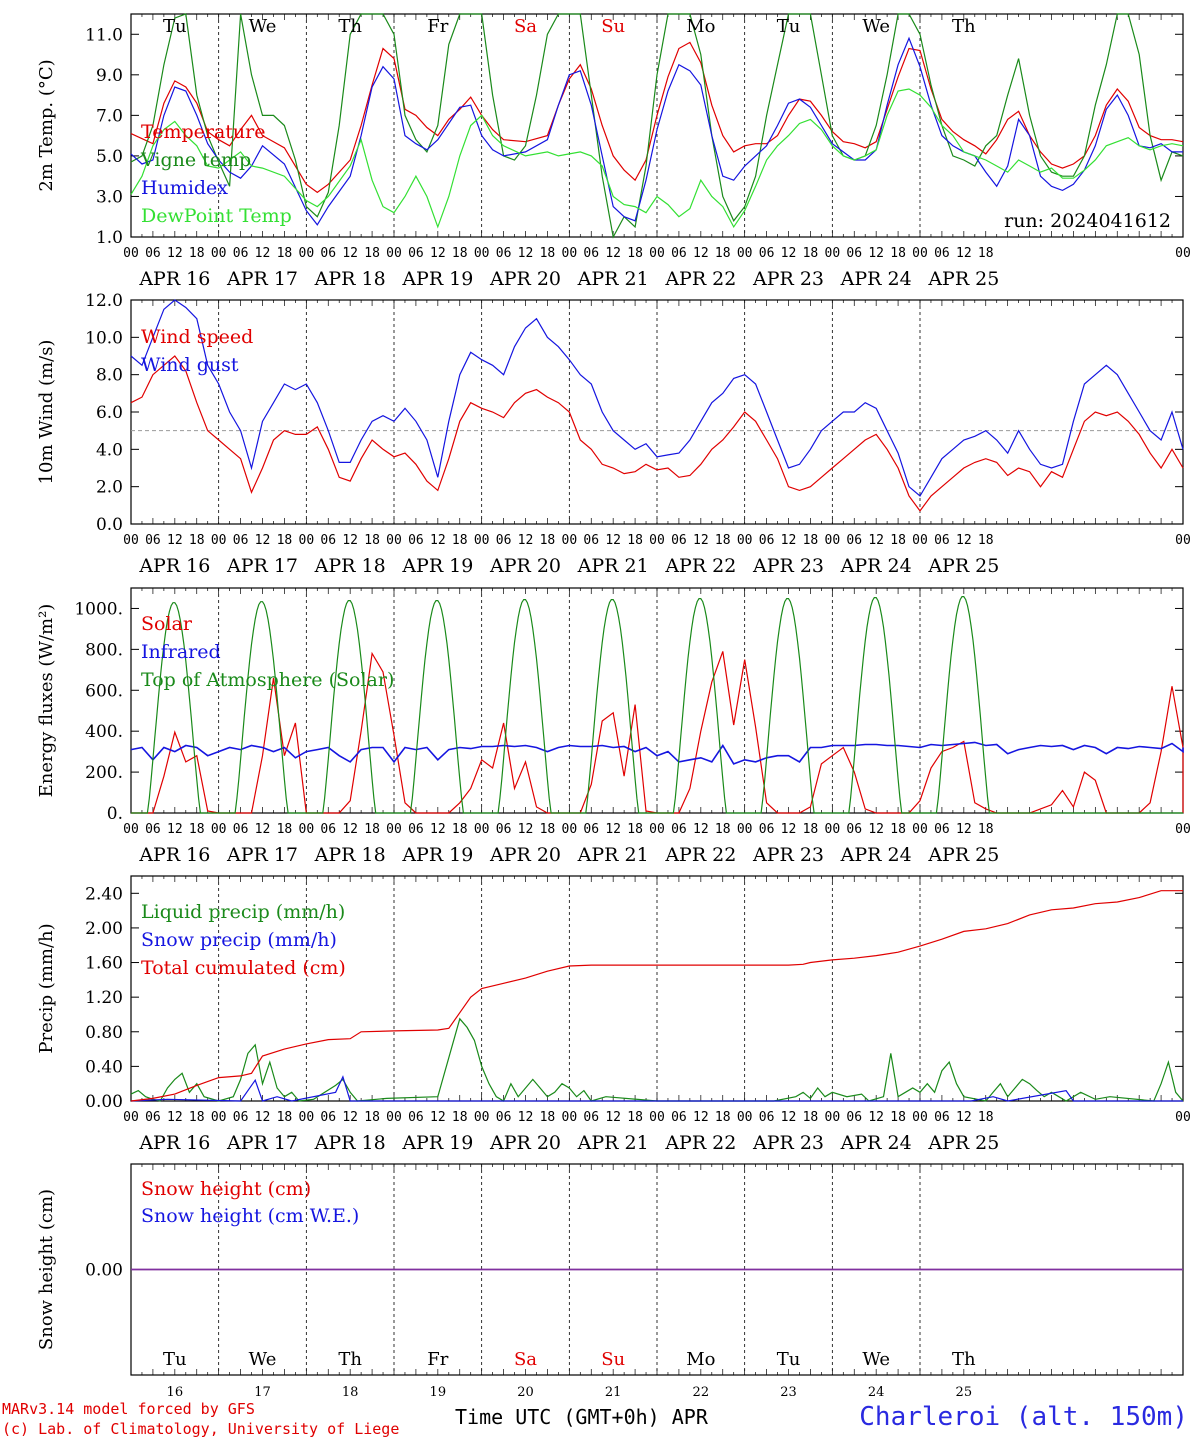 The width and height of the screenshot is (1194, 1440). What do you see at coordinates (876, 1392) in the screenshot?
I see `day-number-label: 24` at bounding box center [876, 1392].